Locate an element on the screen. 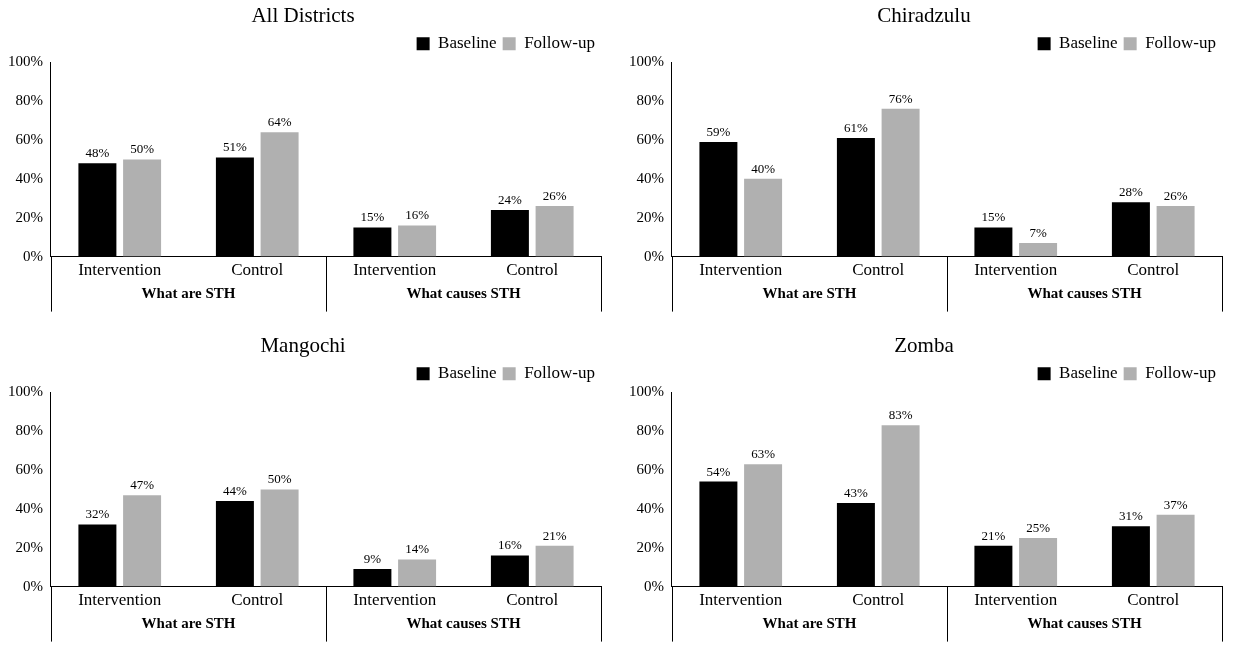  data-label: 59% is located at coordinates (718, 131).